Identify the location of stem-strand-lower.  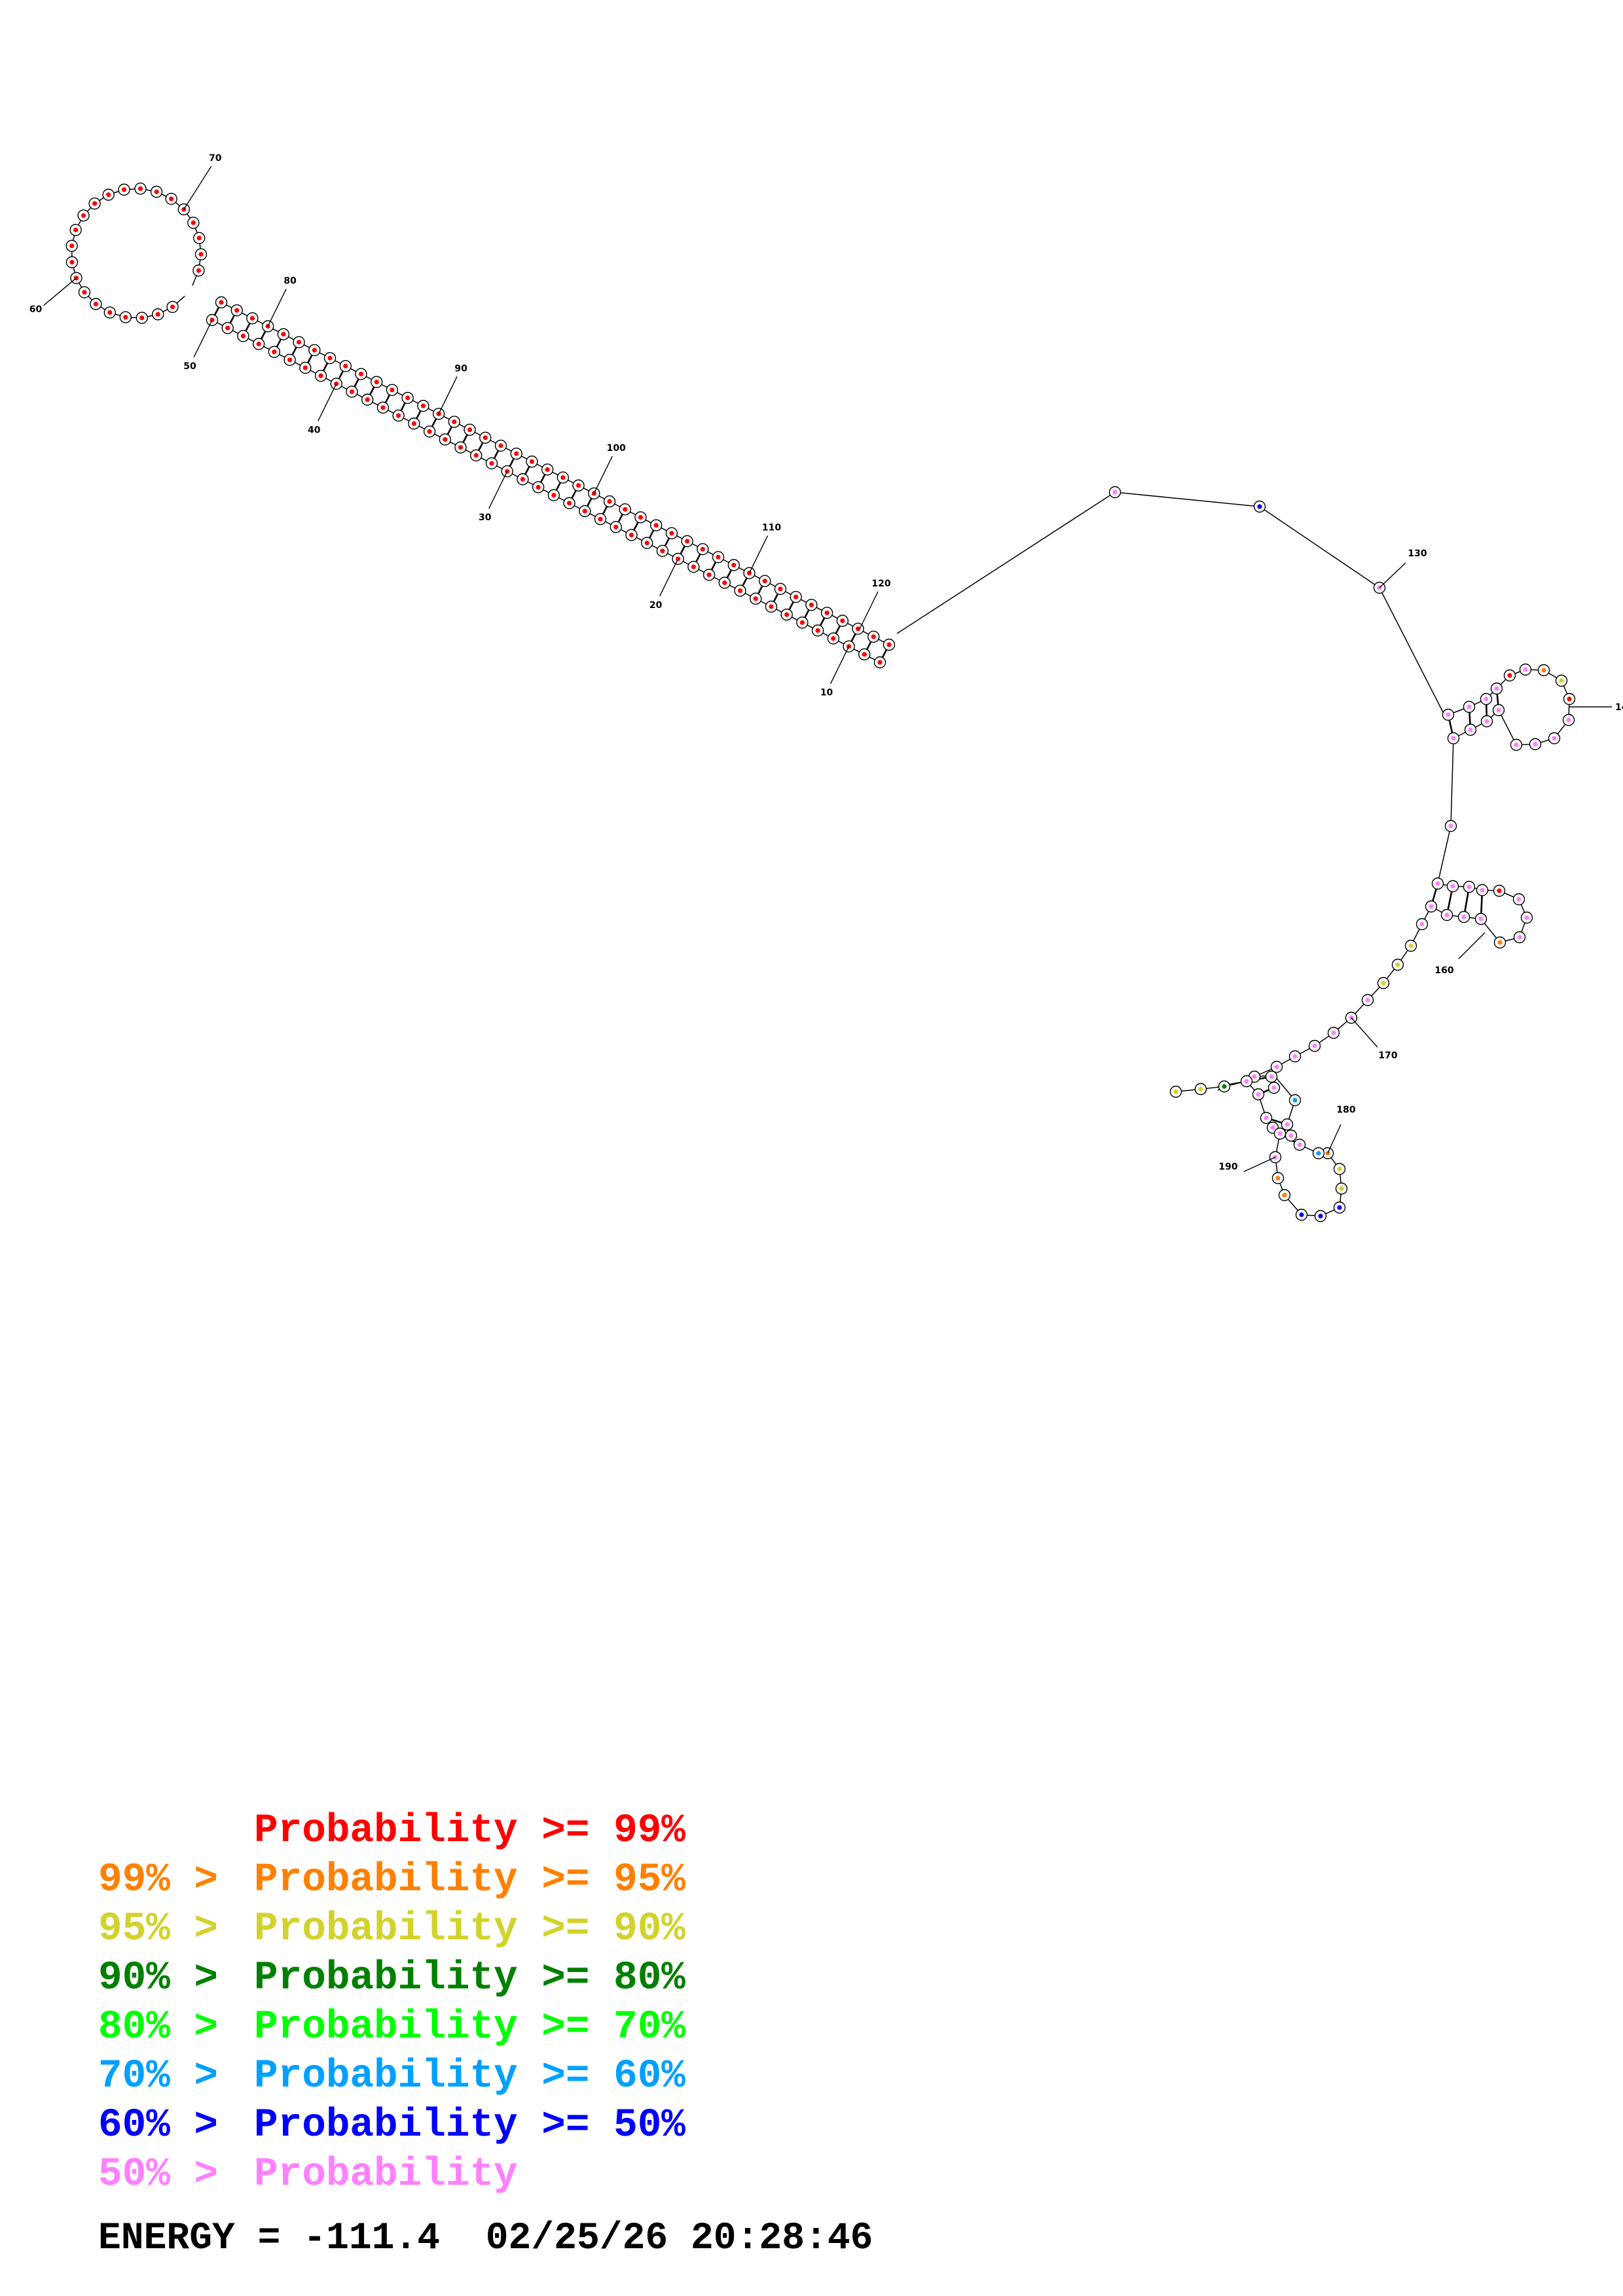
(546, 491).